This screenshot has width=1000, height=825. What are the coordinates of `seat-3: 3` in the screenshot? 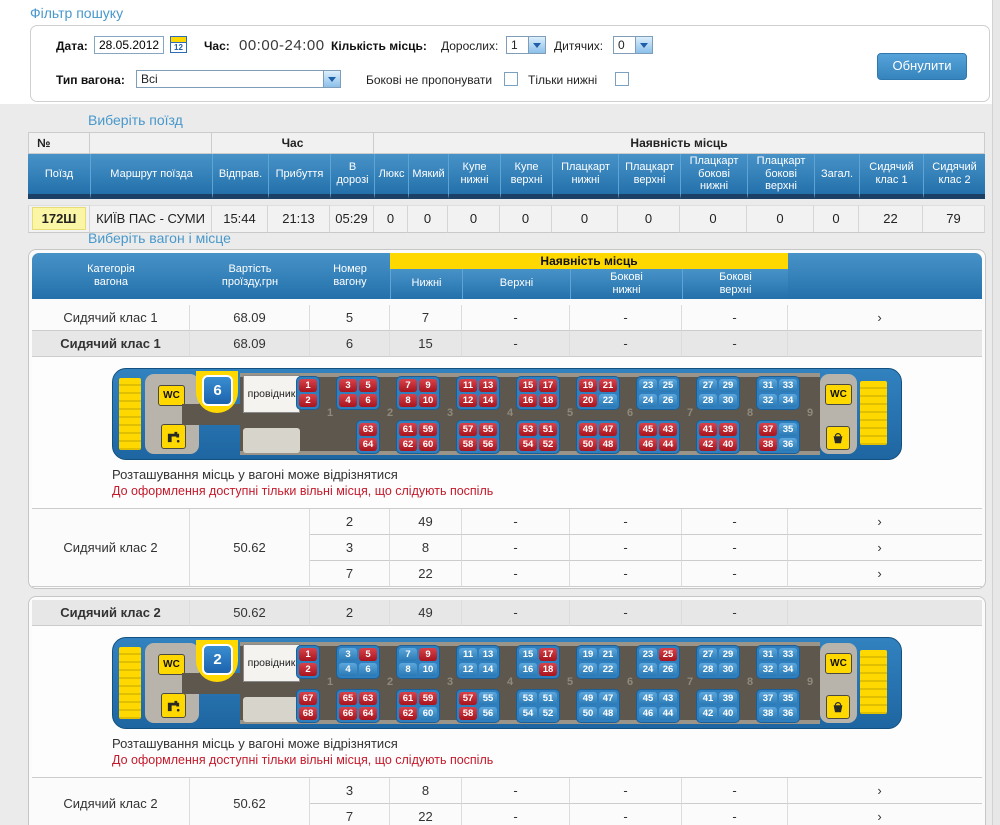 It's located at (348, 654).